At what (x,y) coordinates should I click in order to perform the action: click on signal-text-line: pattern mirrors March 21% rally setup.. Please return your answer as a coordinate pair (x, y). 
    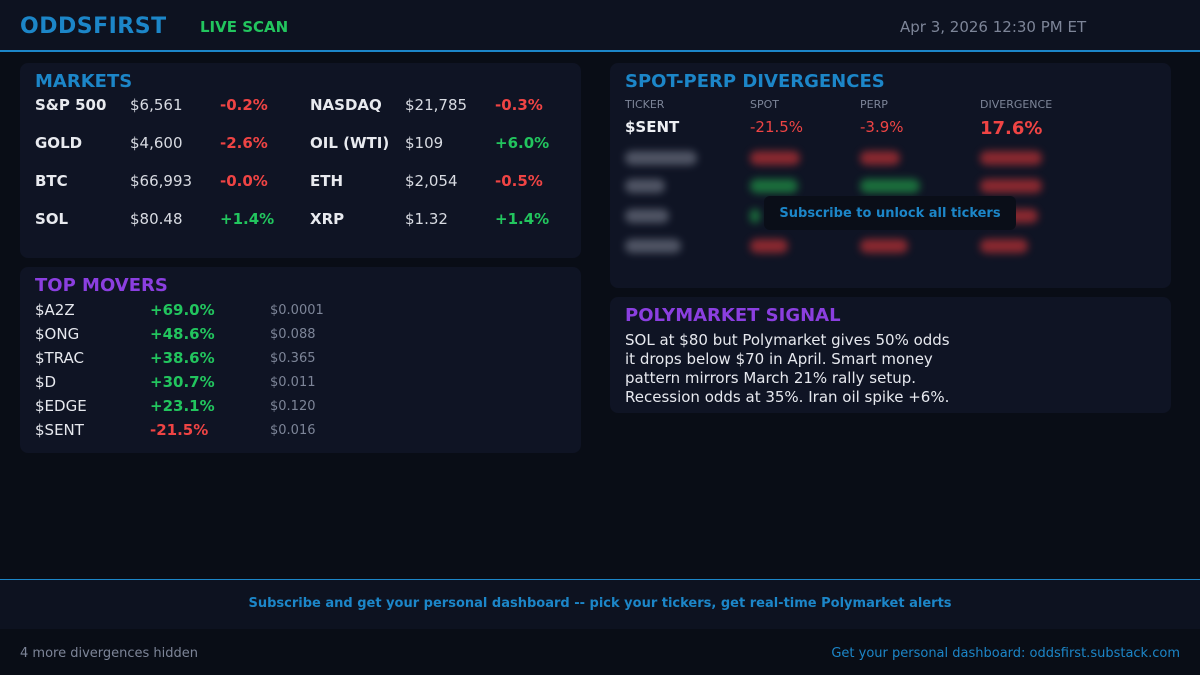
    Looking at the image, I should click on (770, 378).